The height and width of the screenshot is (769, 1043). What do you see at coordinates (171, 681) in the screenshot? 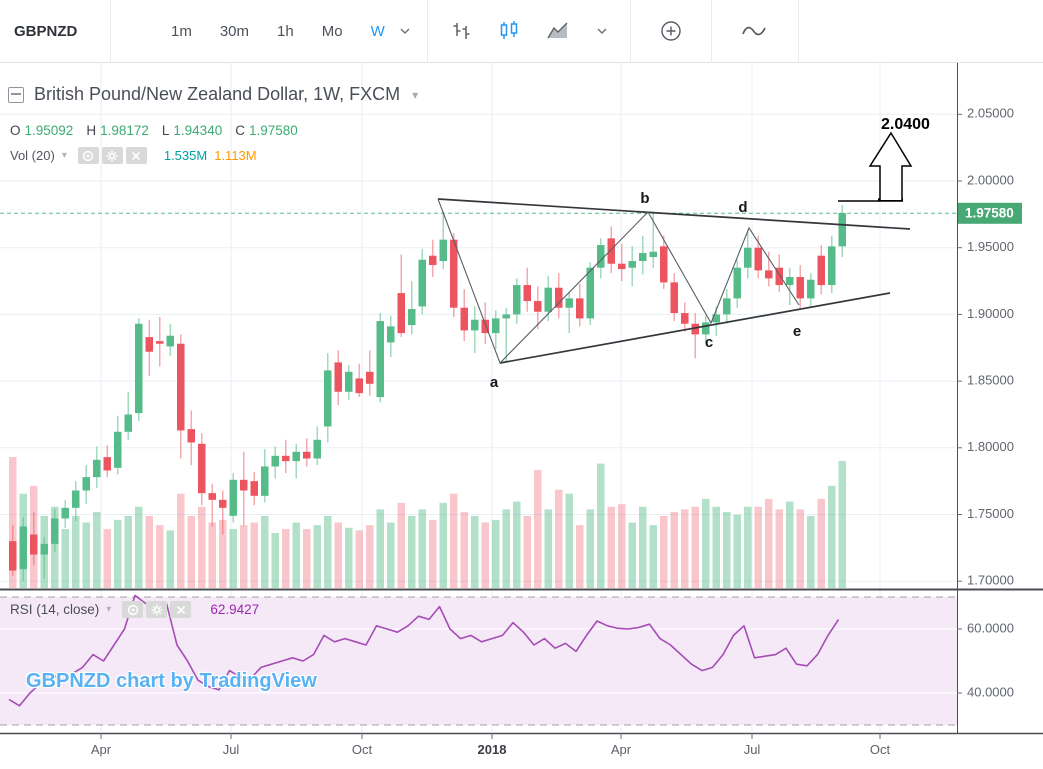
I see `tradingview-watermark: GBPNZD chart by TradingView` at bounding box center [171, 681].